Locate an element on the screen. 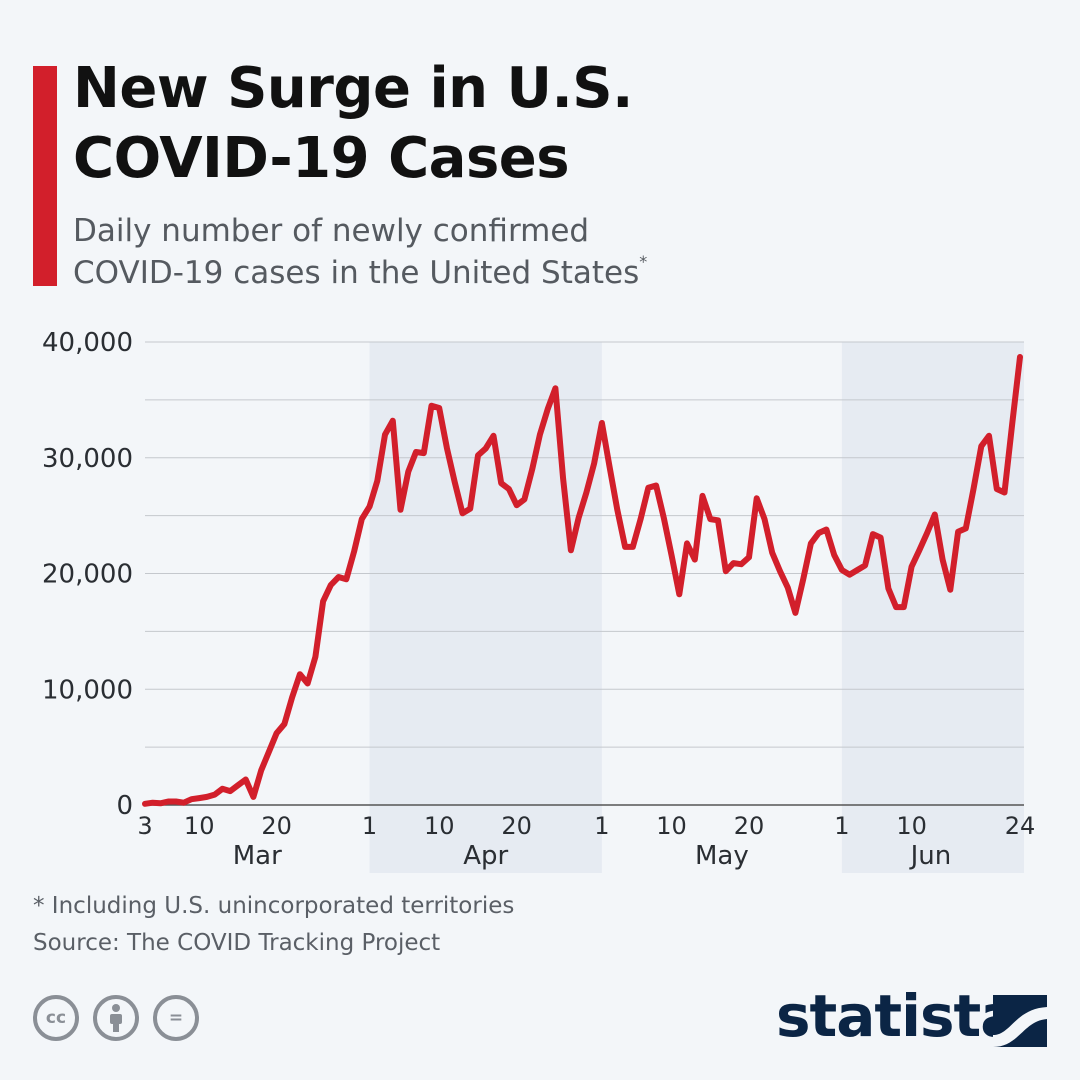 This screenshot has height=1080, width=1080. x-tick-label: 24 is located at coordinates (1020, 826).